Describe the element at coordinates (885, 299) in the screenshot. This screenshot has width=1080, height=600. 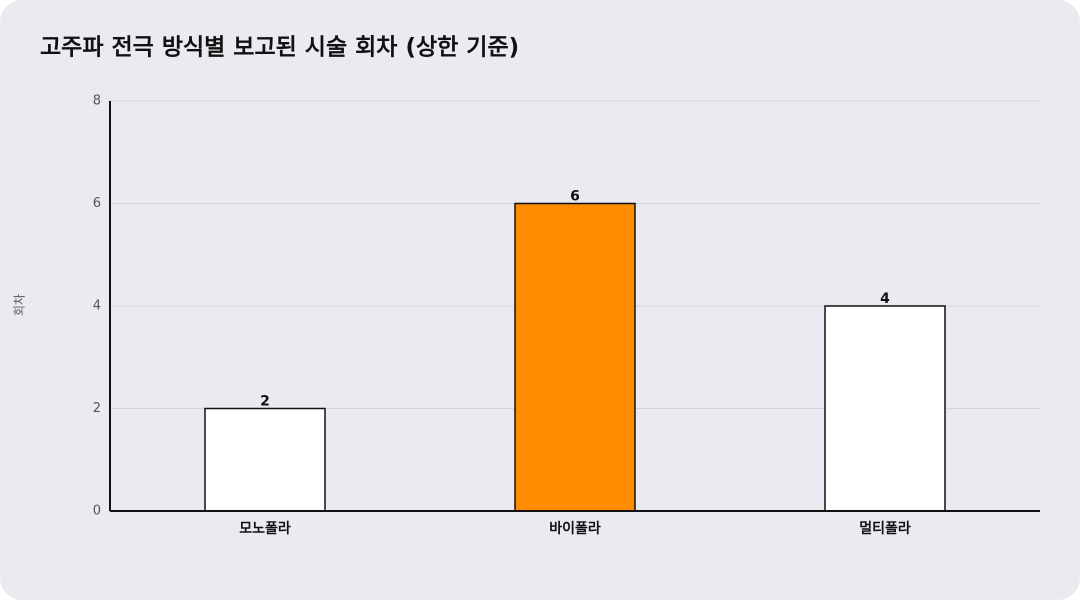
I see `data-label: 4` at that location.